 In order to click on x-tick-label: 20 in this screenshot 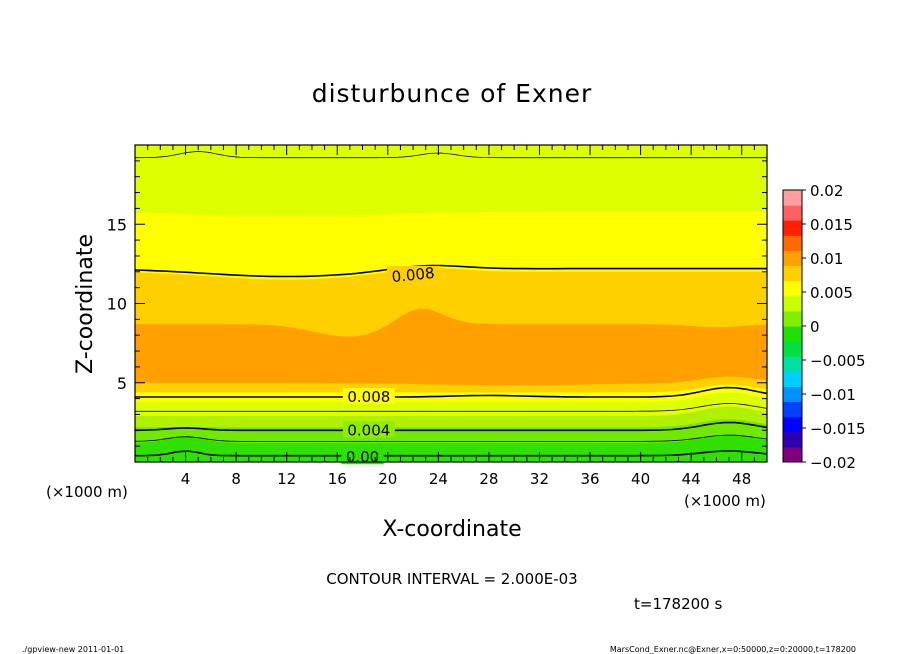, I will do `click(387, 479)`.